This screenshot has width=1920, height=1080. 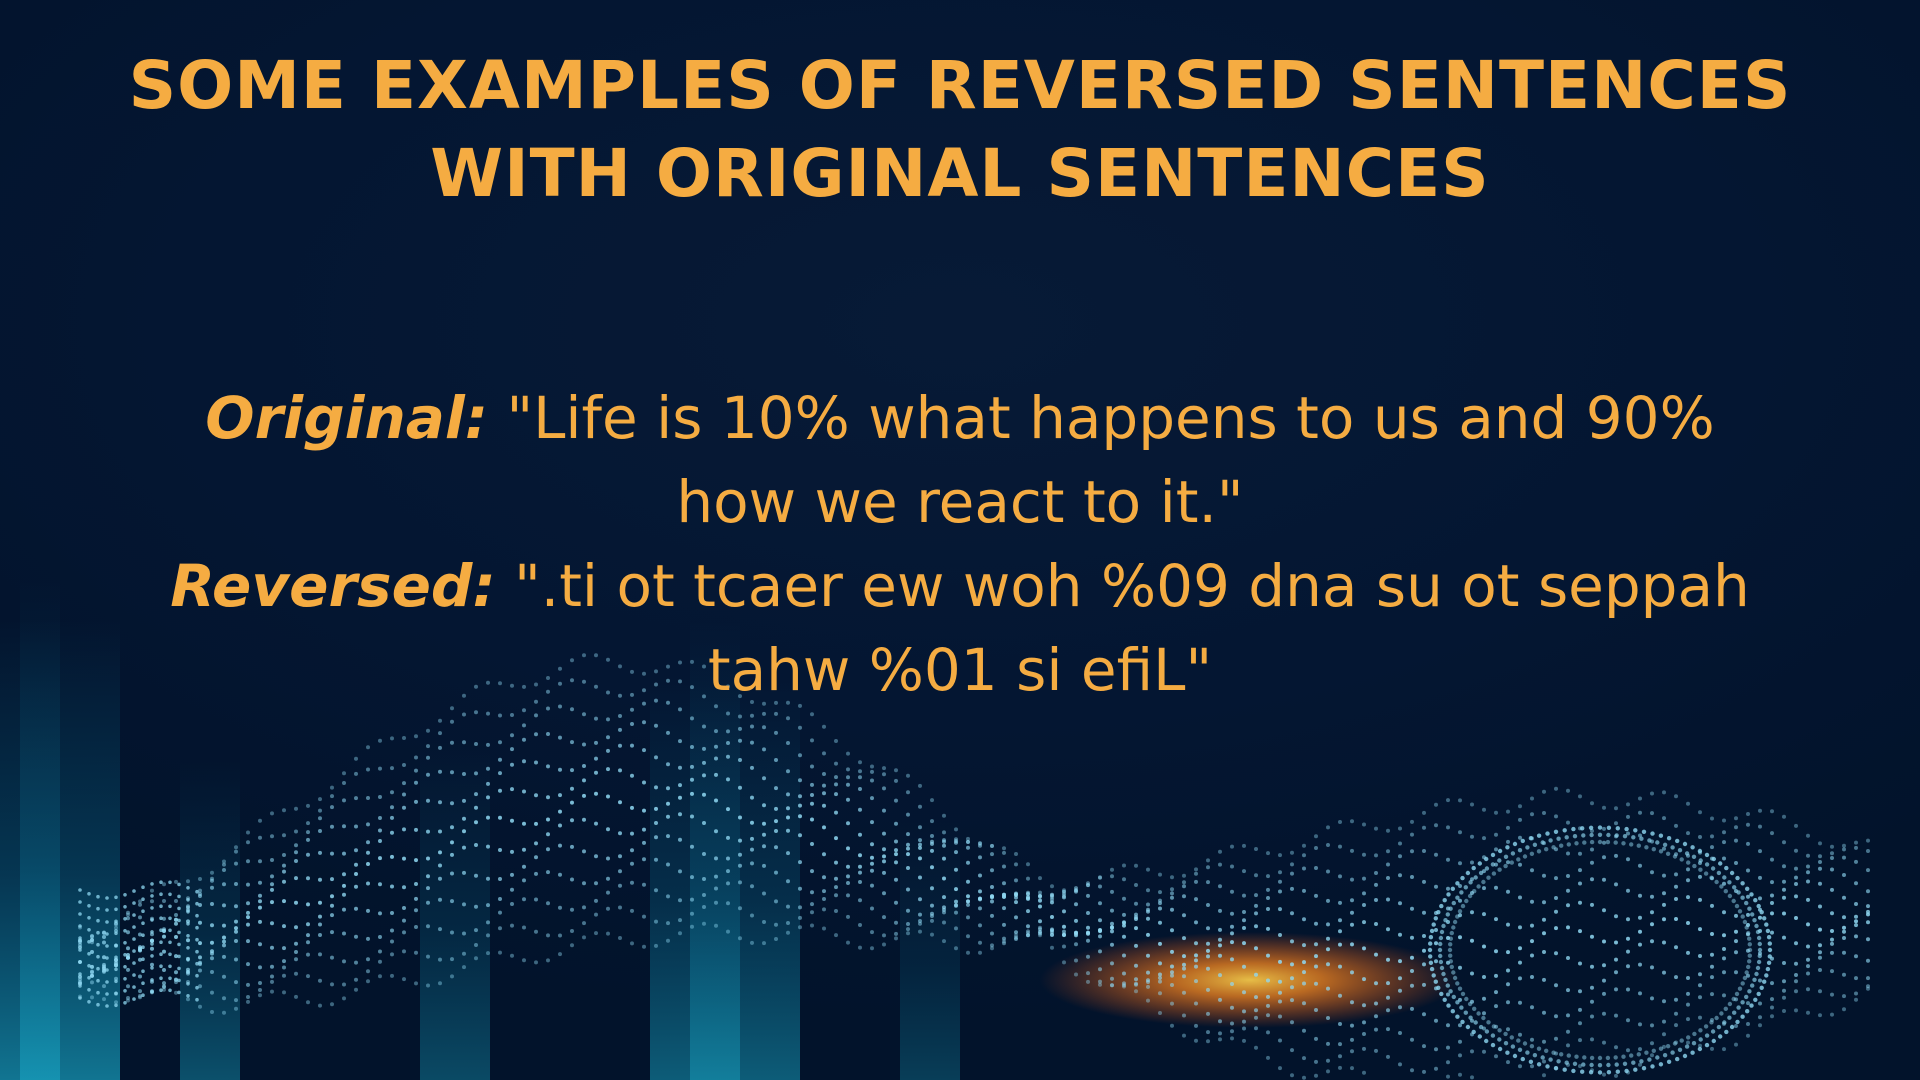 I want to click on reversed-text-line-2: tahw %01 si efiL", so click(x=960, y=670).